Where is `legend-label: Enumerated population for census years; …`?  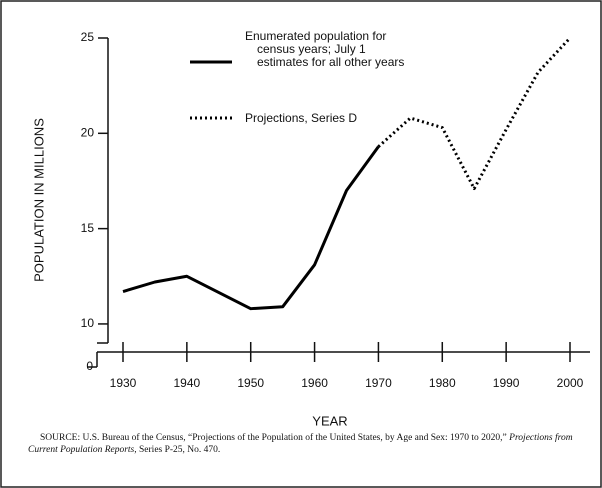
legend-label: Enumerated population for census years; … is located at coordinates (325, 49).